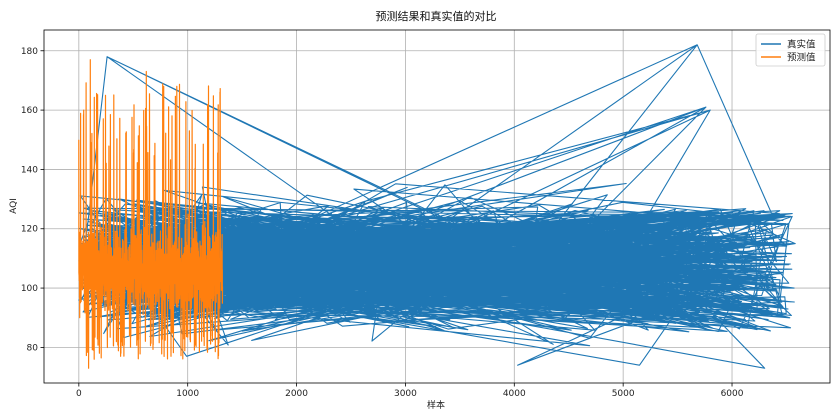 The height and width of the screenshot is (420, 840). Describe the element at coordinates (801, 58) in the screenshot. I see `legend-entry: 预测值` at that location.